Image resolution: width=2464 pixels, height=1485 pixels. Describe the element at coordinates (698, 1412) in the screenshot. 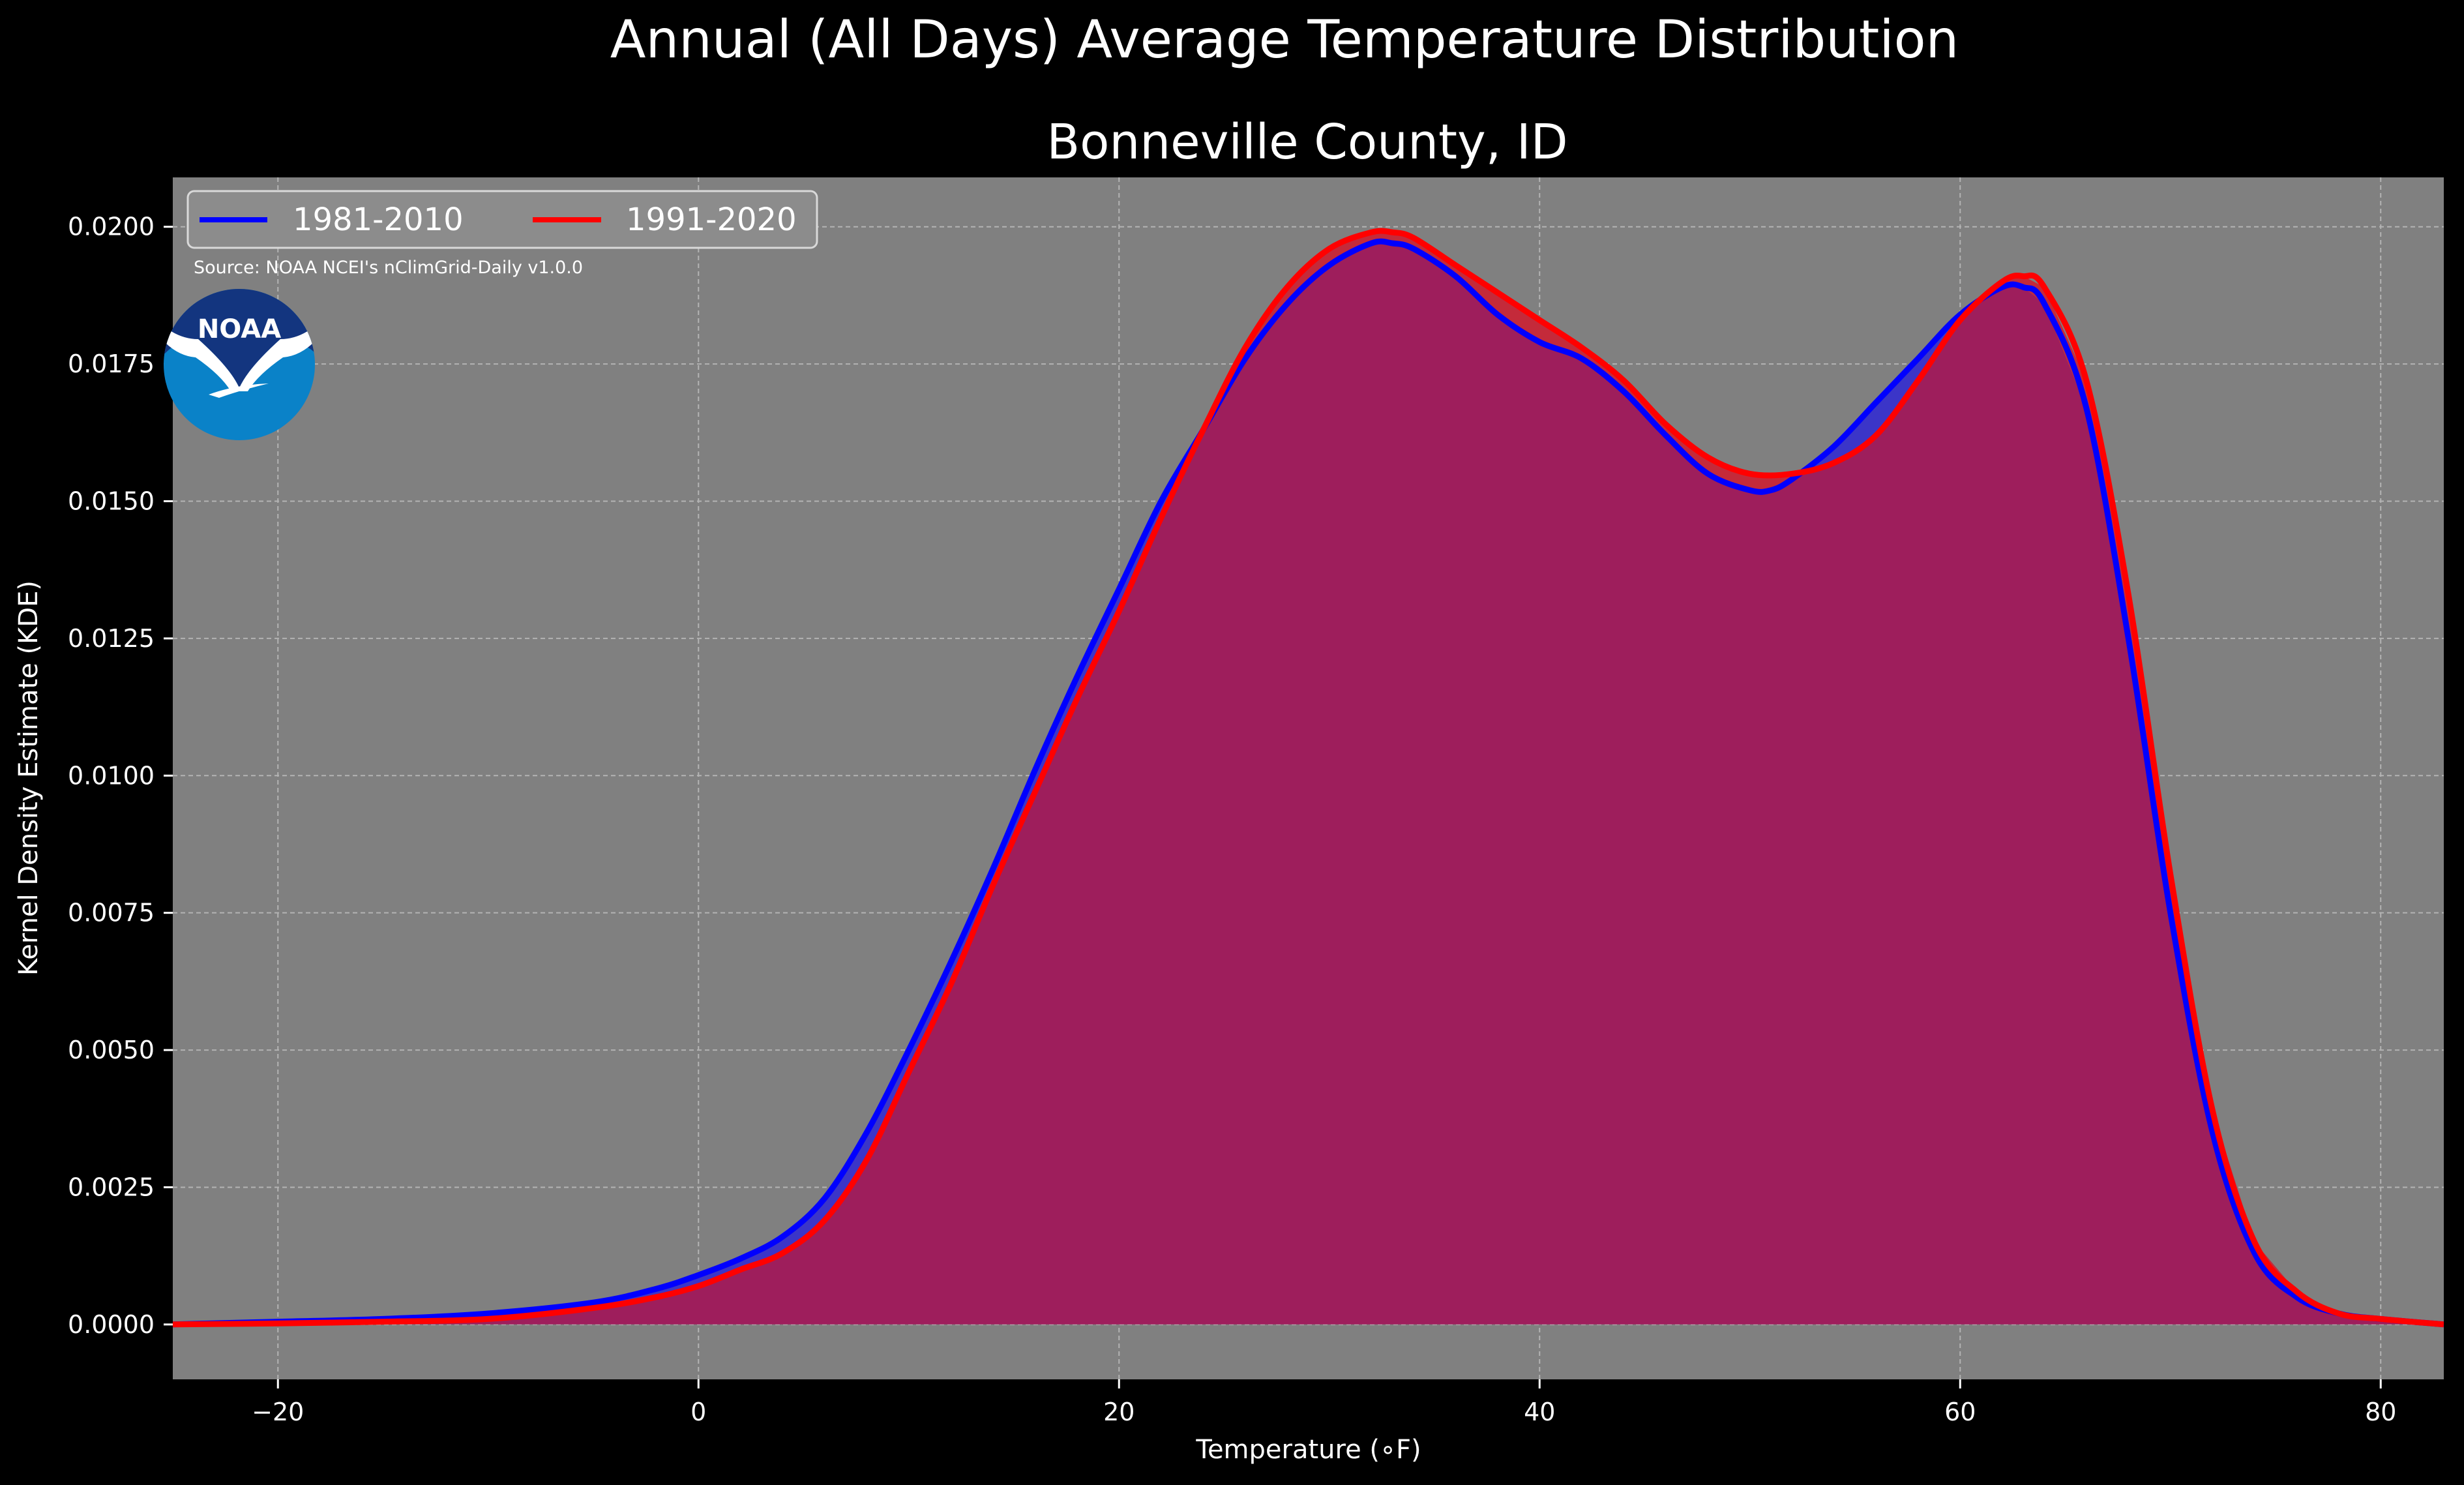

I see `x-tick-label: 0` at that location.